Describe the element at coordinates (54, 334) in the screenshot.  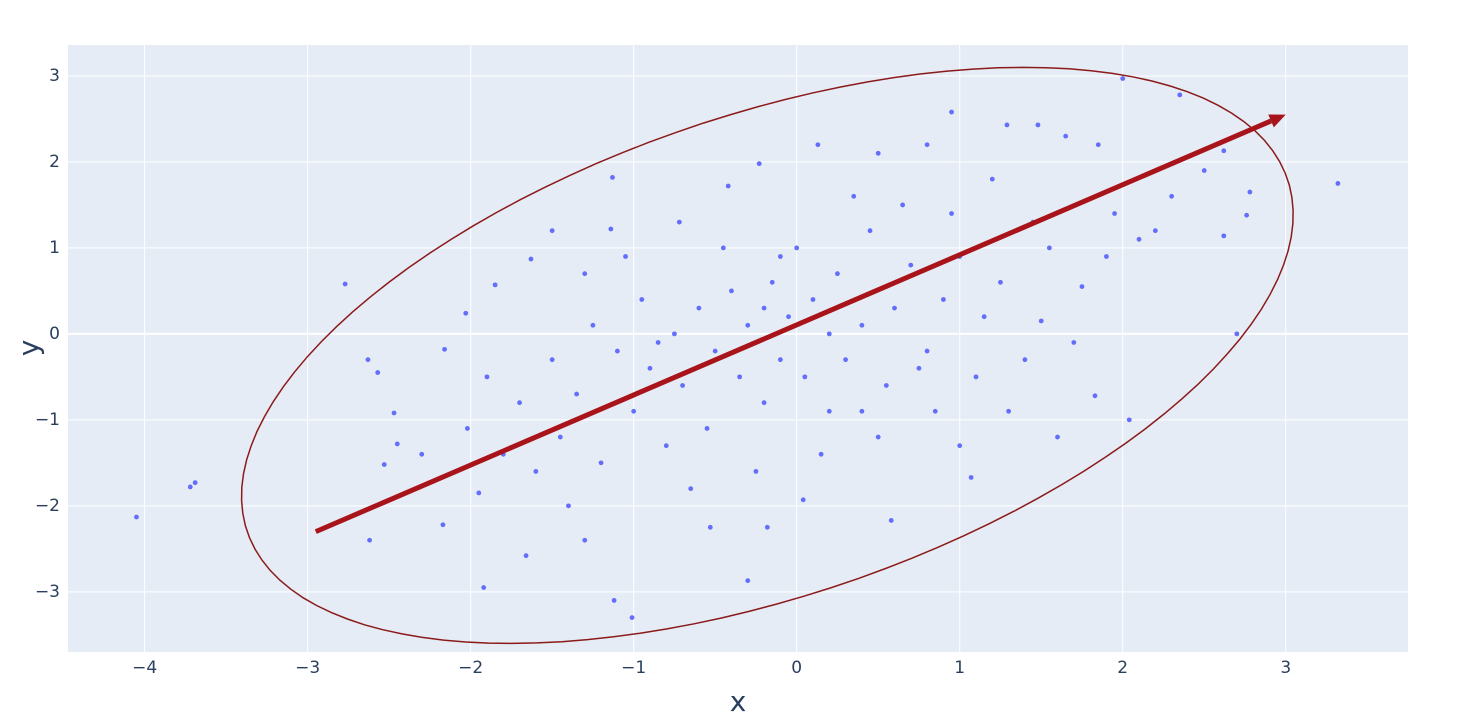
I see `y-tick-label: 0` at that location.